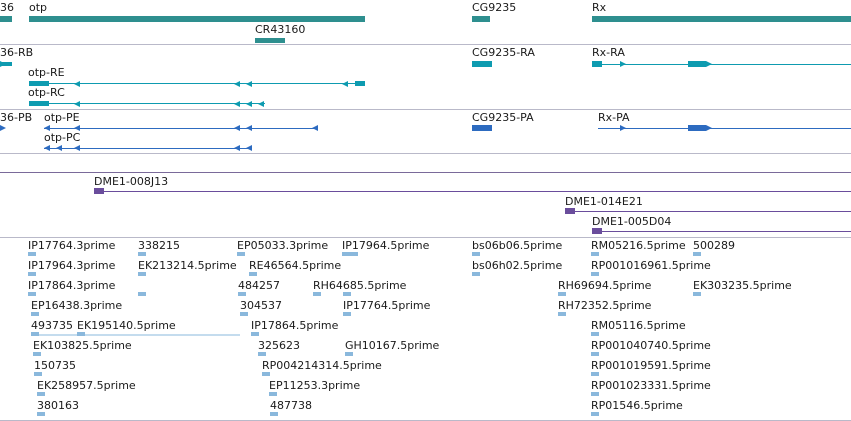 The width and height of the screenshot is (851, 421). Describe the element at coordinates (604, 201) in the screenshot. I see `clone-label: DME1-014E21` at that location.